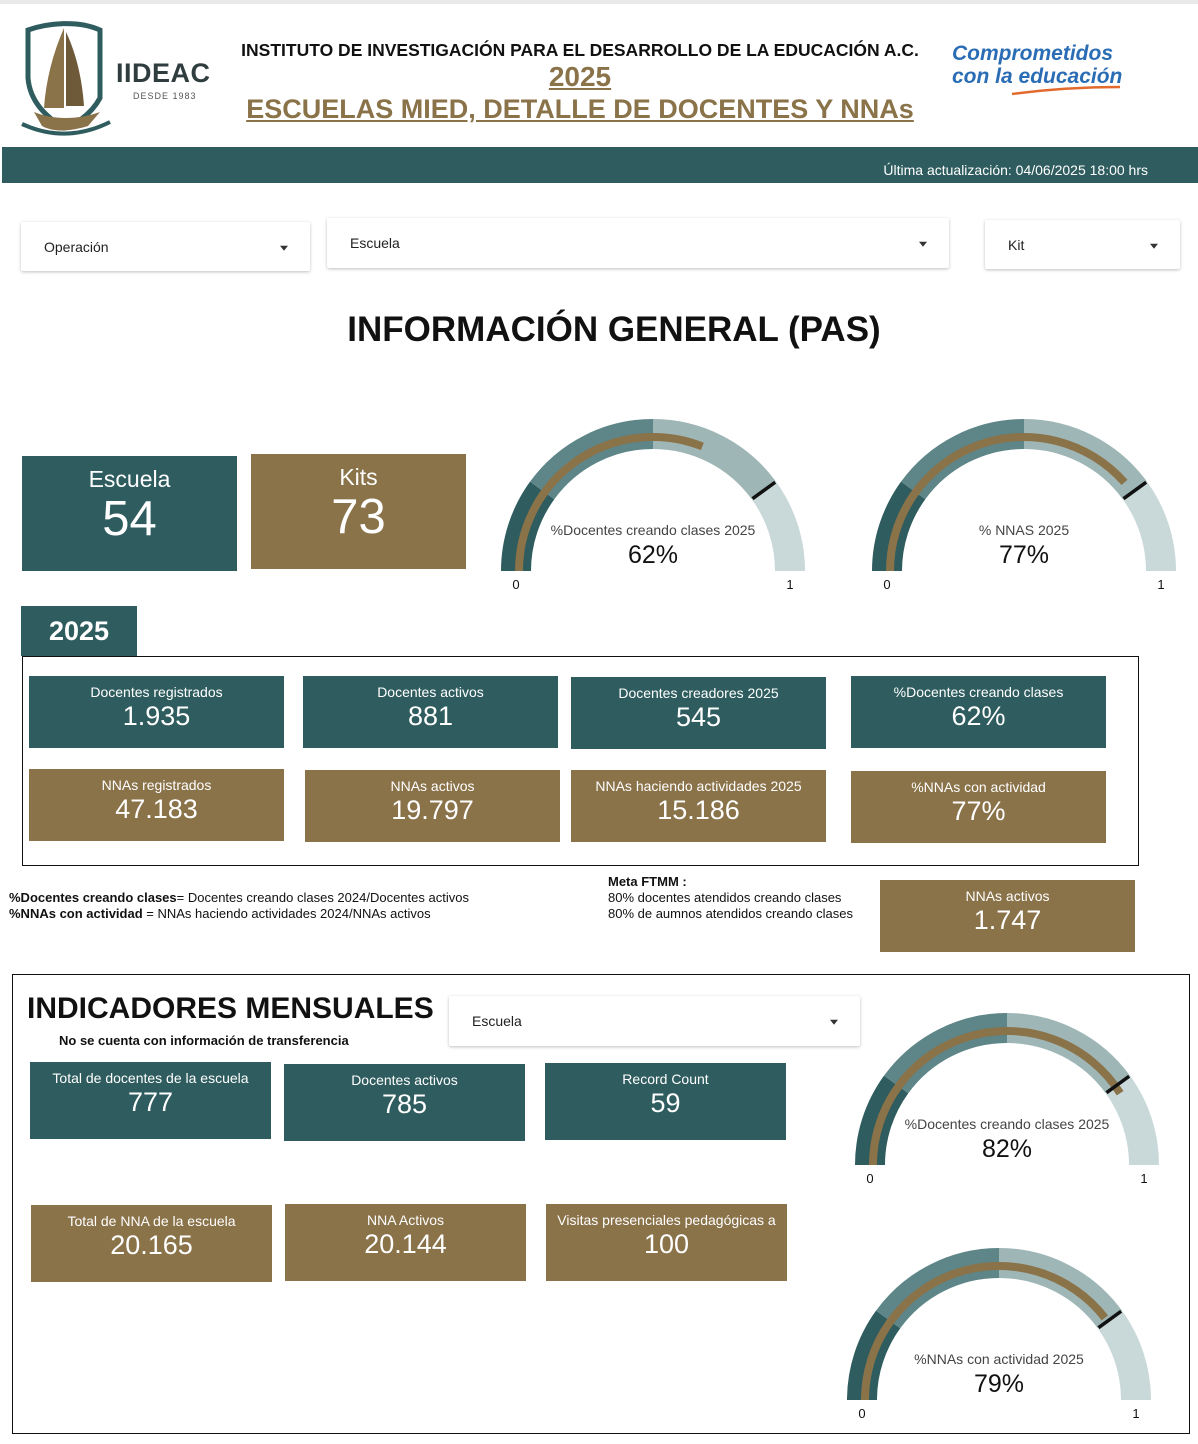 The width and height of the screenshot is (1198, 1444). I want to click on metric-card: Record Count 59, so click(665, 1101).